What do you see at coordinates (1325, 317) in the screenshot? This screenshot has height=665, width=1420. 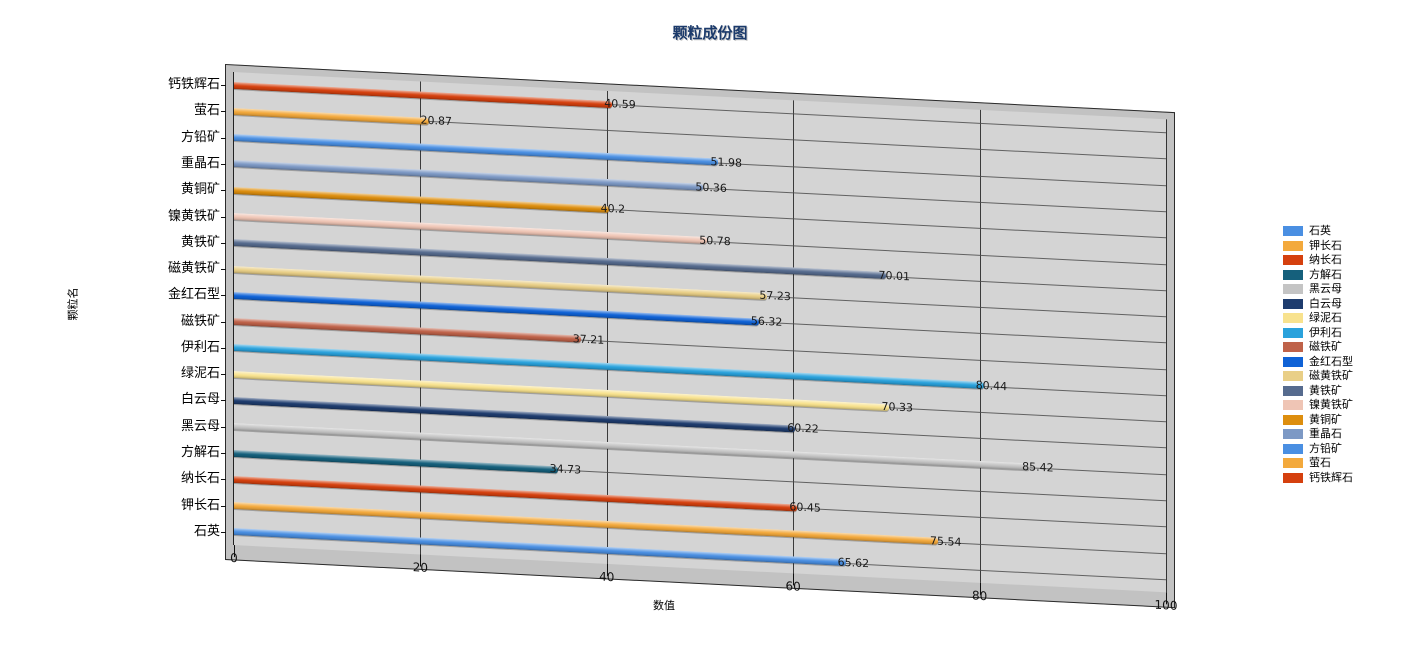 I see `legend-item-label: 绿泥石` at bounding box center [1325, 317].